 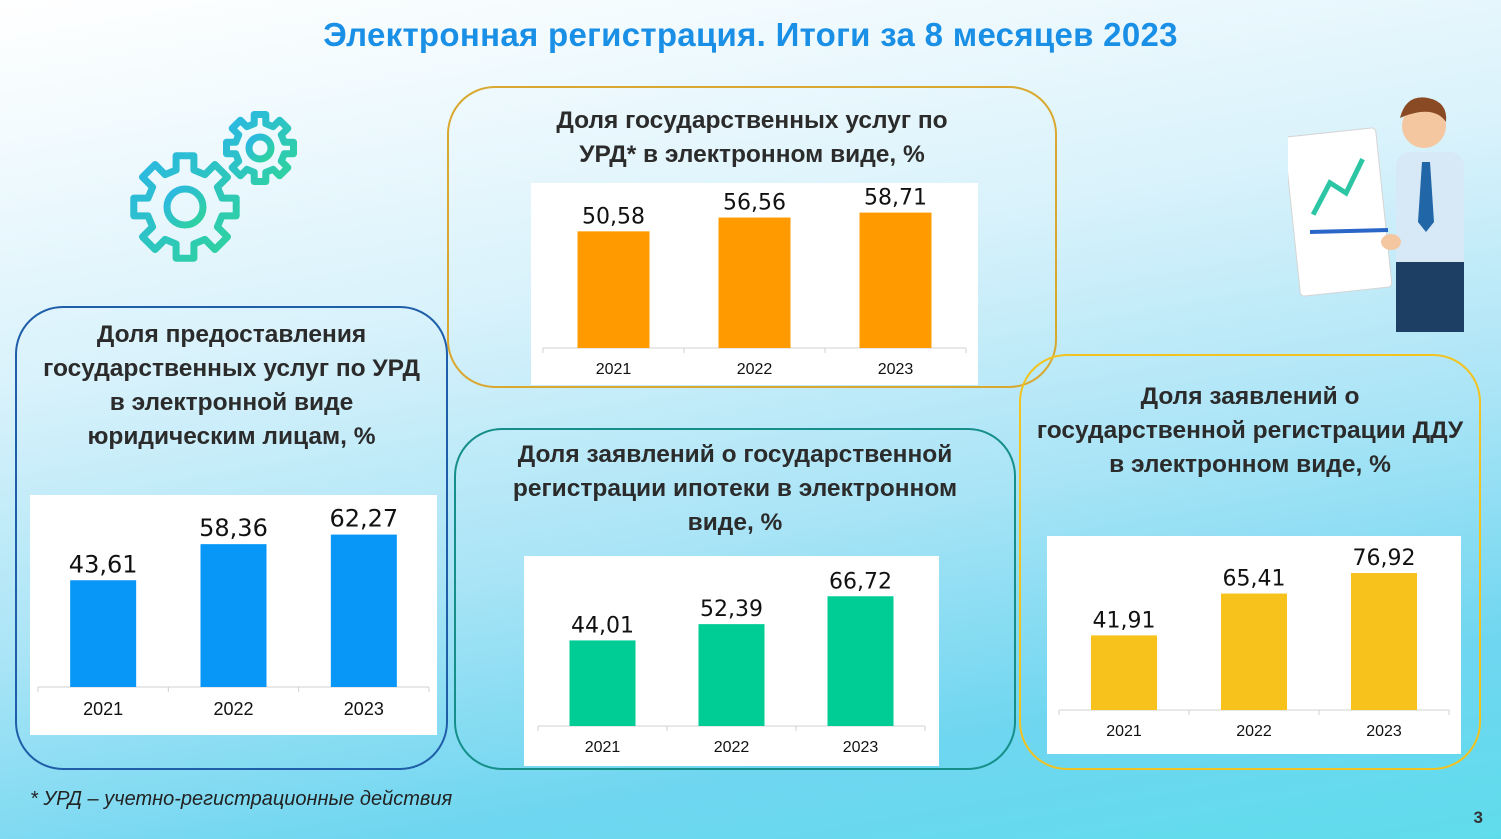 I want to click on data-label: 44,01, so click(x=602, y=625).